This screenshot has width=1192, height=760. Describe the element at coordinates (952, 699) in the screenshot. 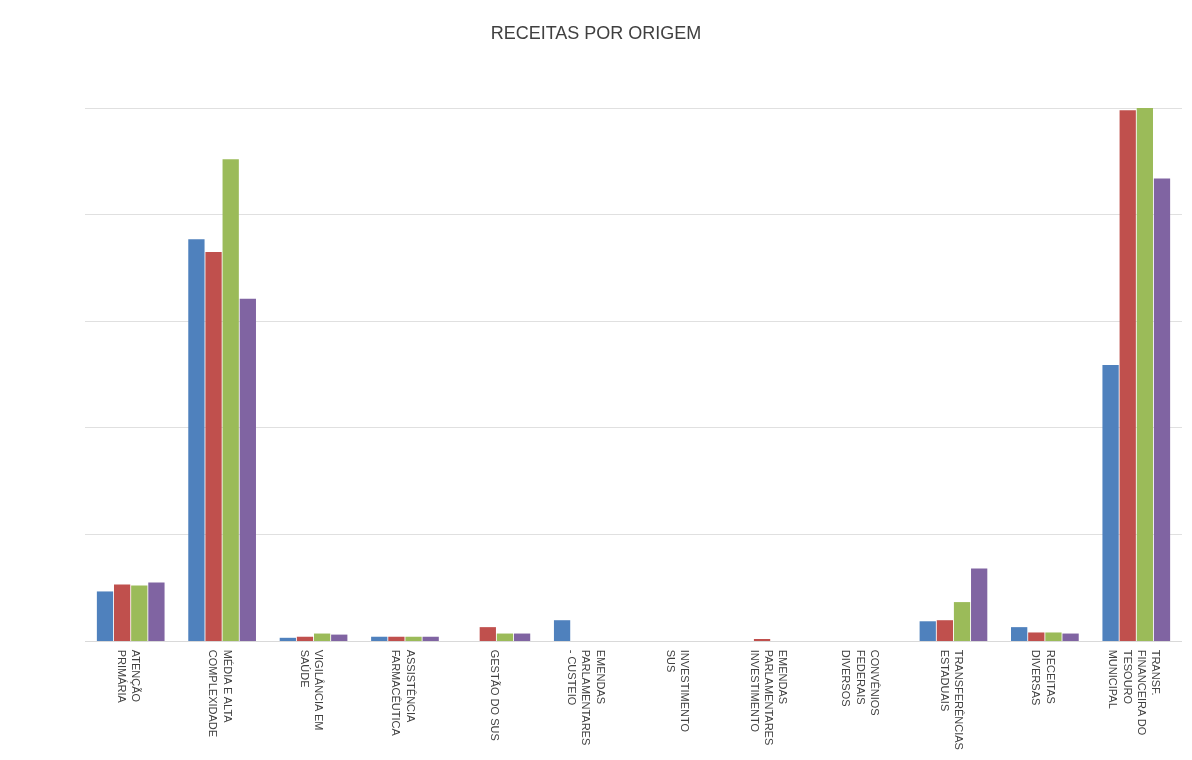

I see `x-tick-label: TRANSFERÊNCIAS ESTADUAIS` at that location.